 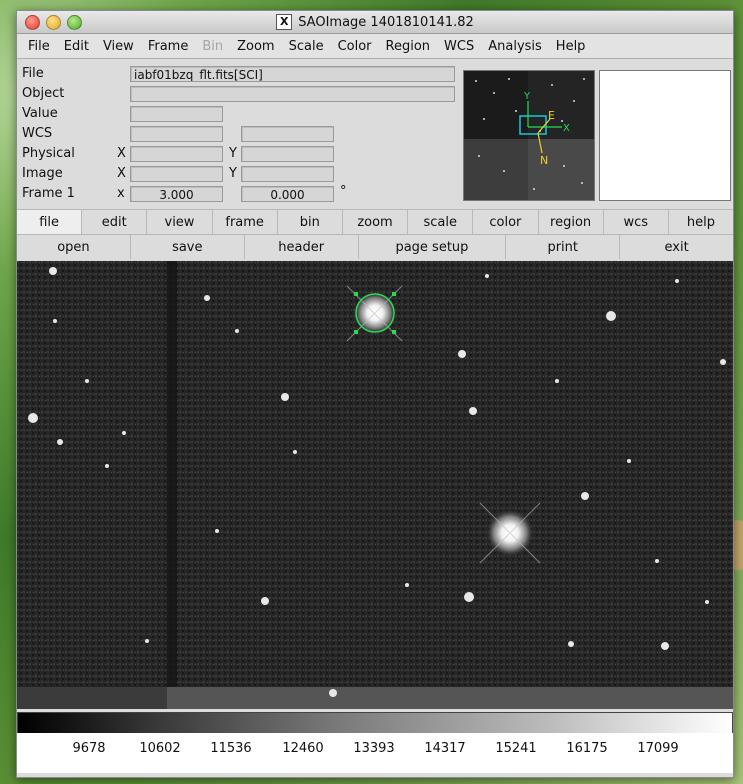 I want to click on btn-frame: frame, so click(x=245, y=222).